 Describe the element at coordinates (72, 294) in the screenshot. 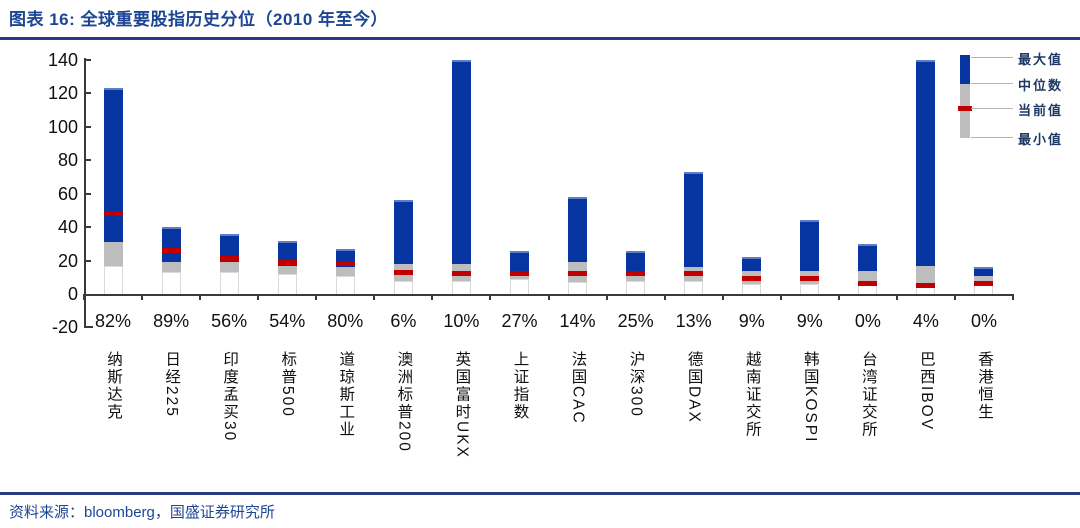

I see `y-axis-tick-label: 0` at that location.